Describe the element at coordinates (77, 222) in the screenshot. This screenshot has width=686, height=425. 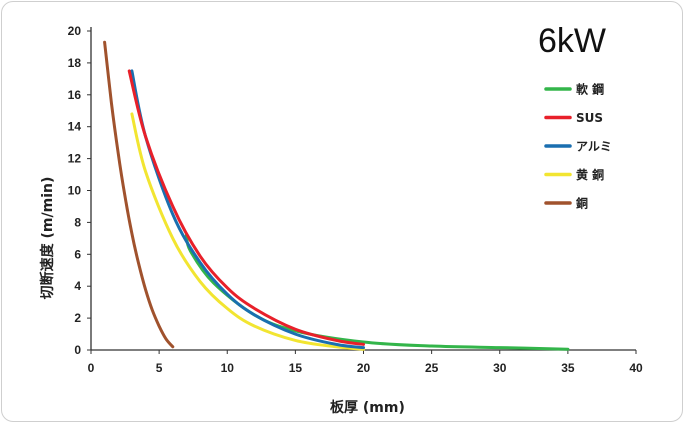
I see `y-tick-label: 8` at that location.